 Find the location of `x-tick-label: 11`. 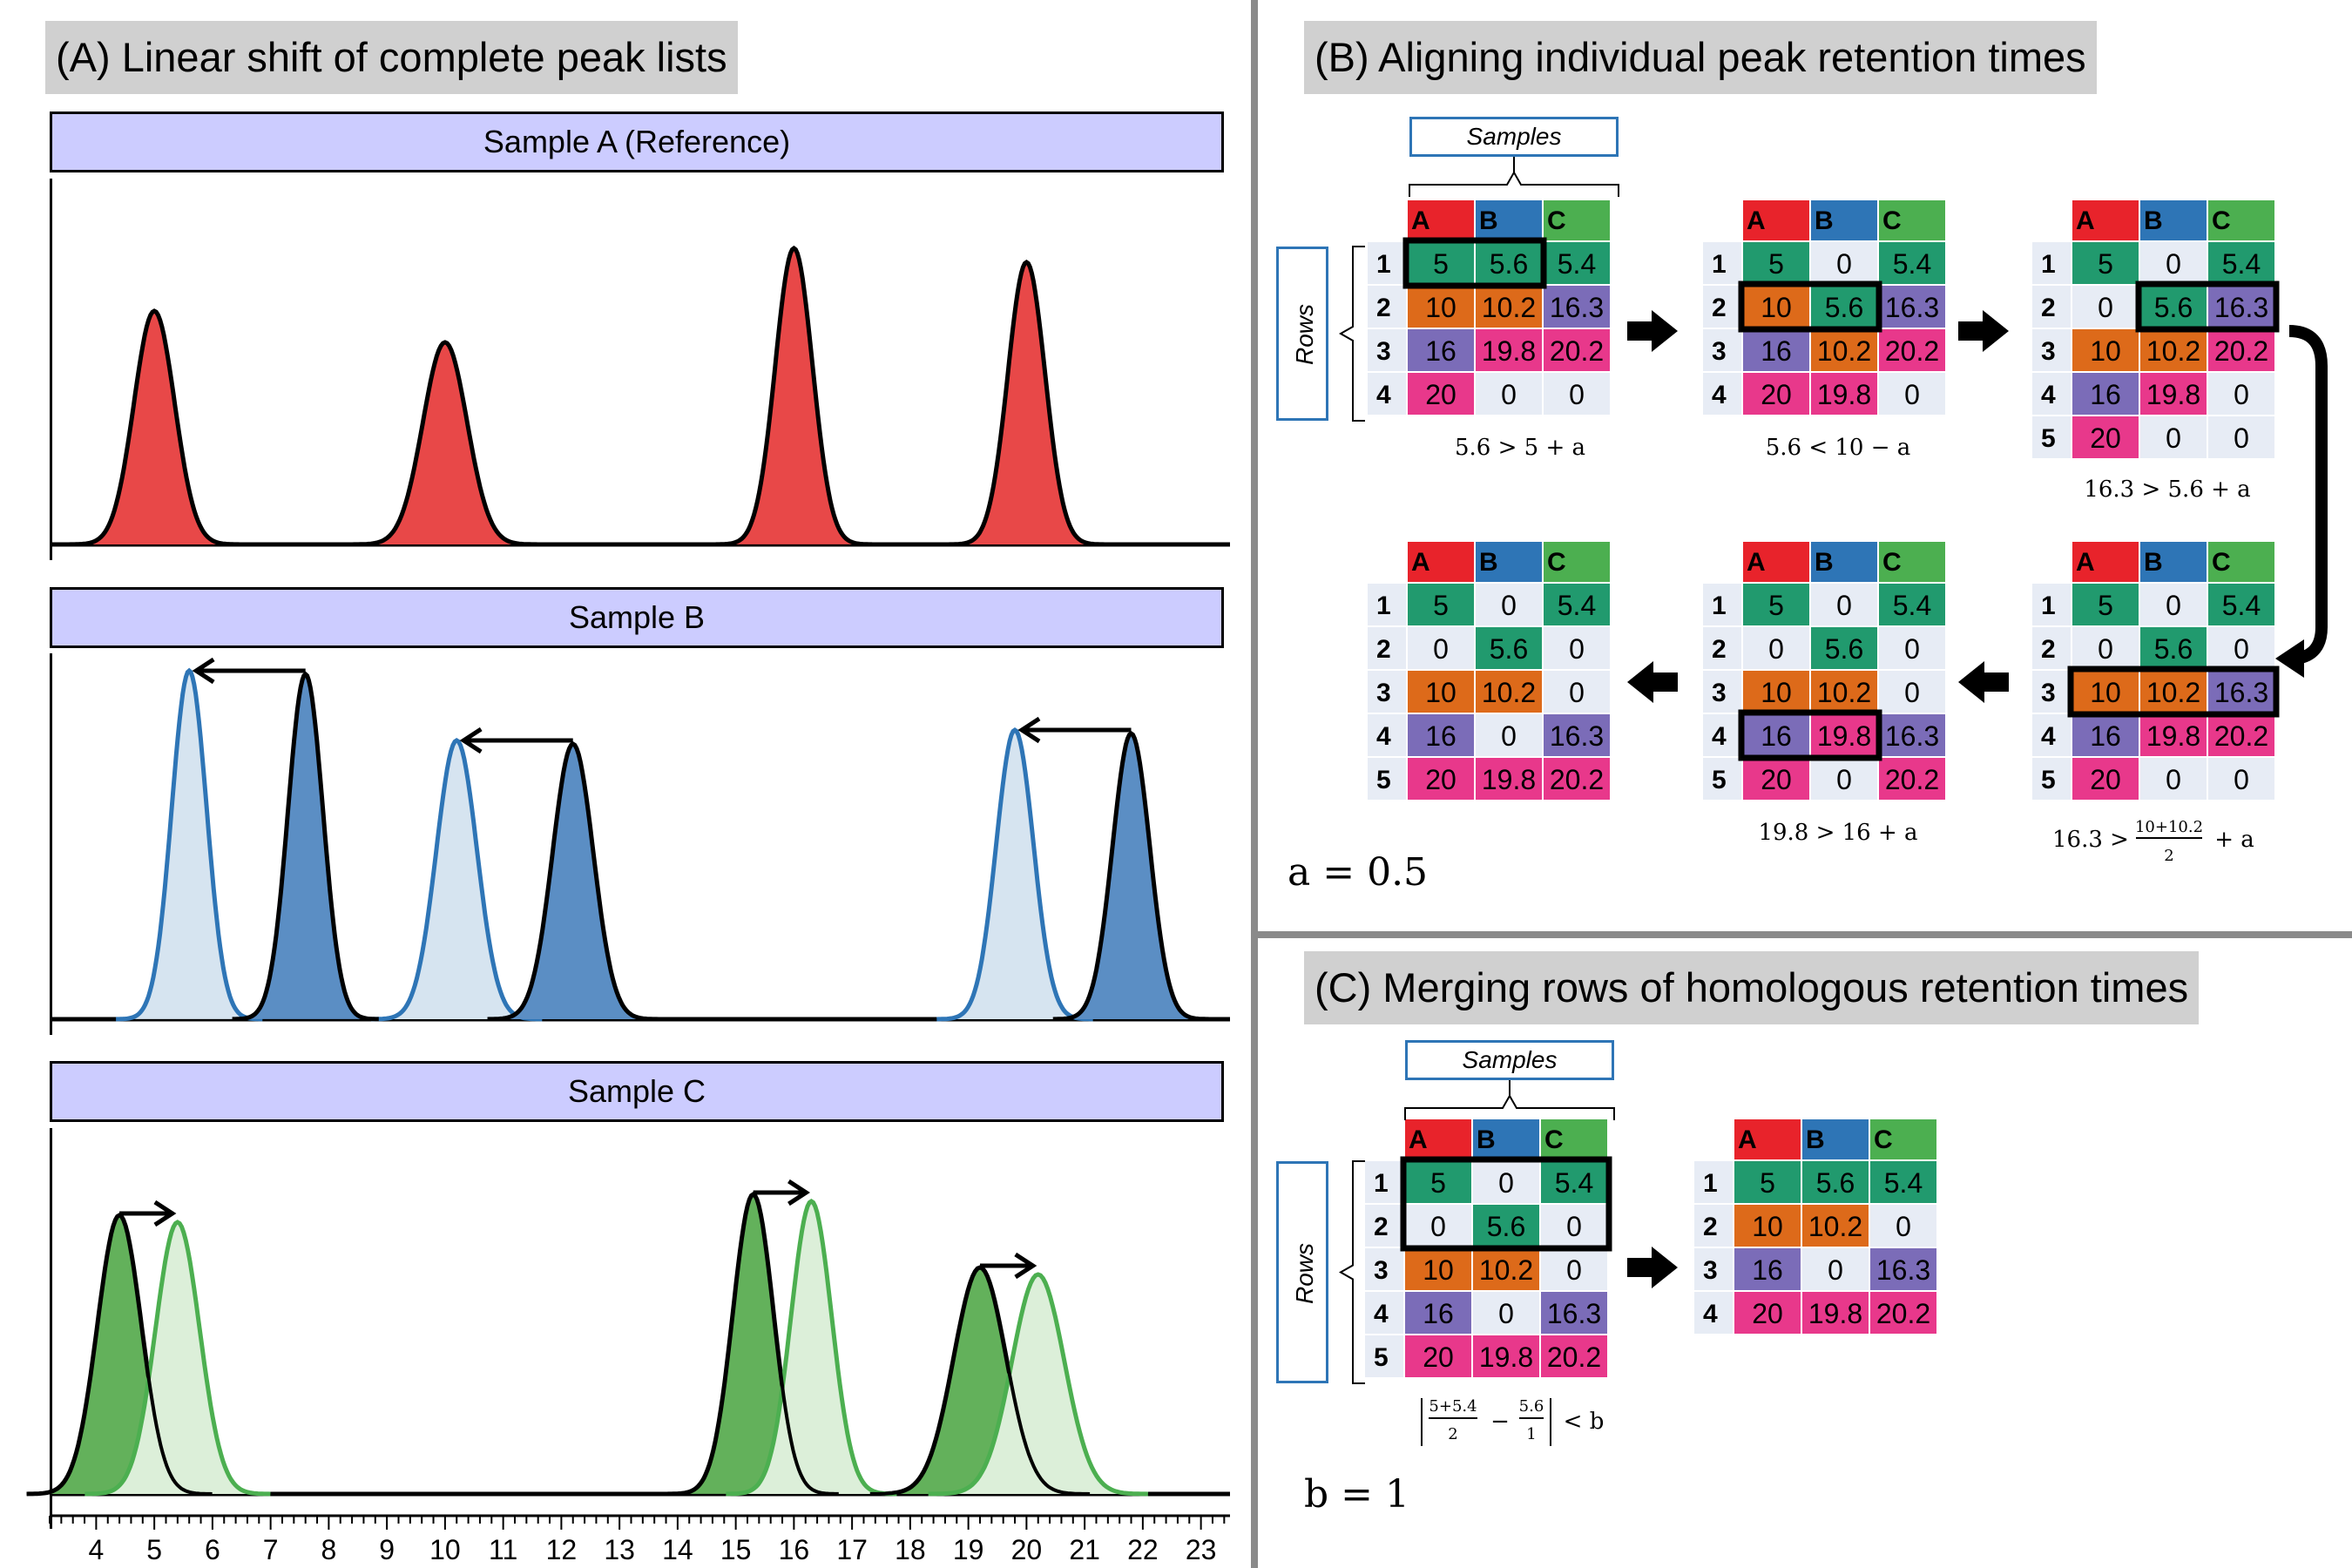

x-tick-label: 11 is located at coordinates (503, 1549).